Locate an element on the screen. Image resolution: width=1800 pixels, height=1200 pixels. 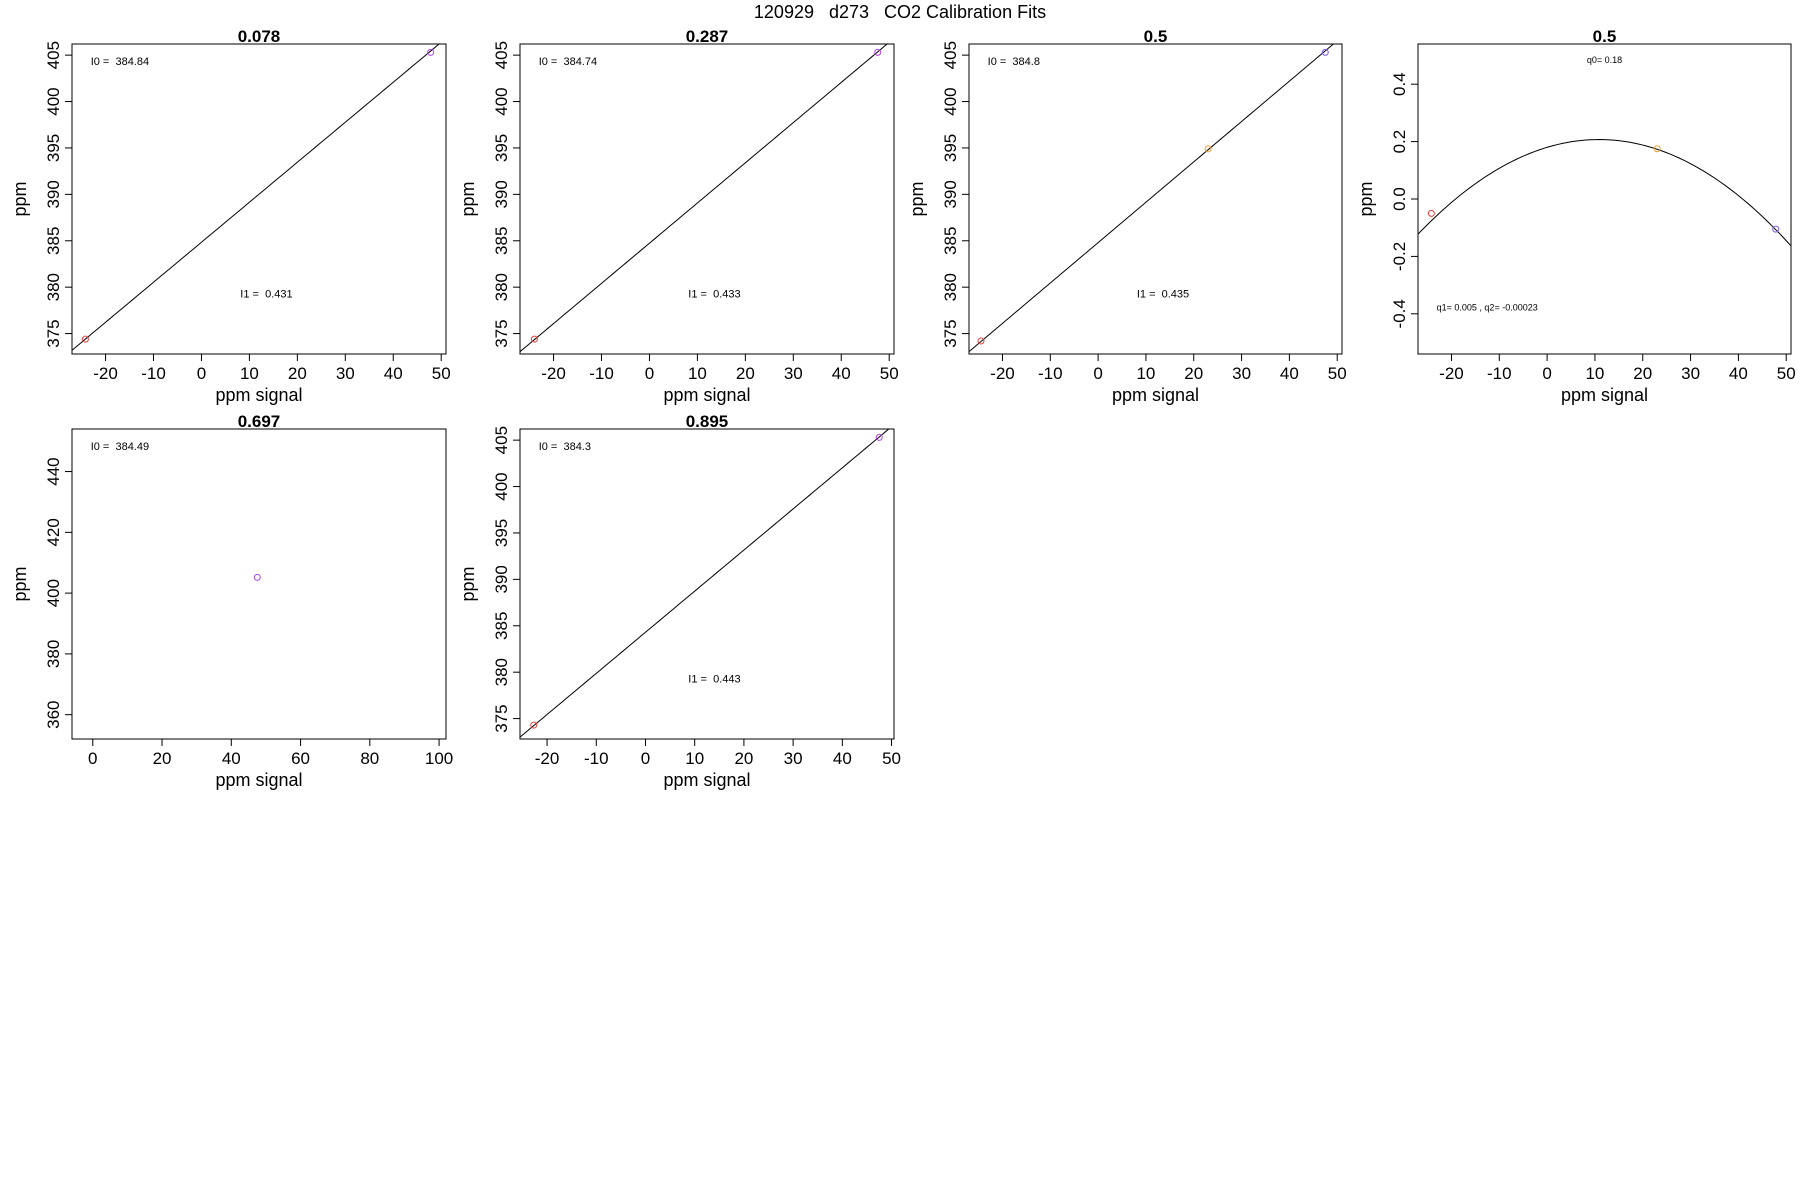
panel-title: 0.078 is located at coordinates (259, 36).